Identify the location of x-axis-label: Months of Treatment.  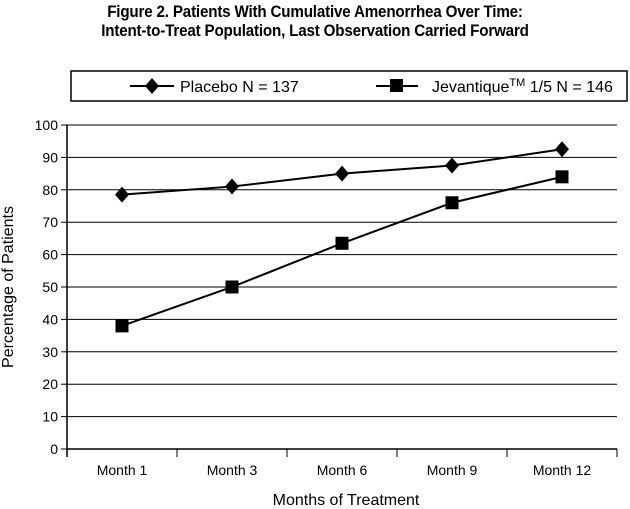
(346, 500).